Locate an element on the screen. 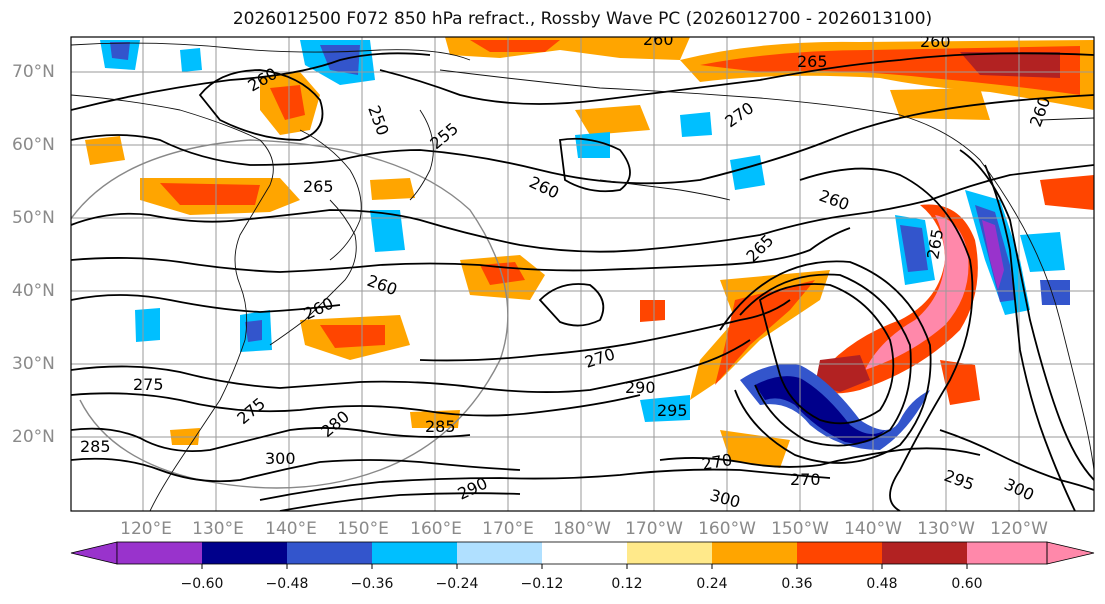 The image size is (1105, 604). colorbar is located at coordinates (582, 555).